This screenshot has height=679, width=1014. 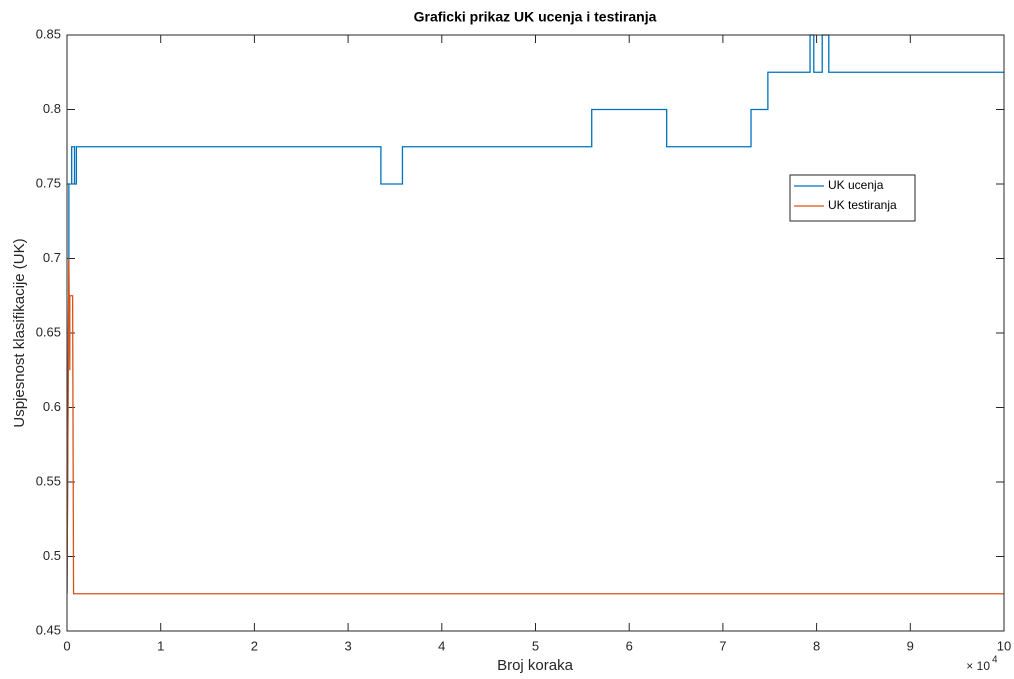 What do you see at coordinates (160, 645) in the screenshot?
I see `x-tick-label: 1` at bounding box center [160, 645].